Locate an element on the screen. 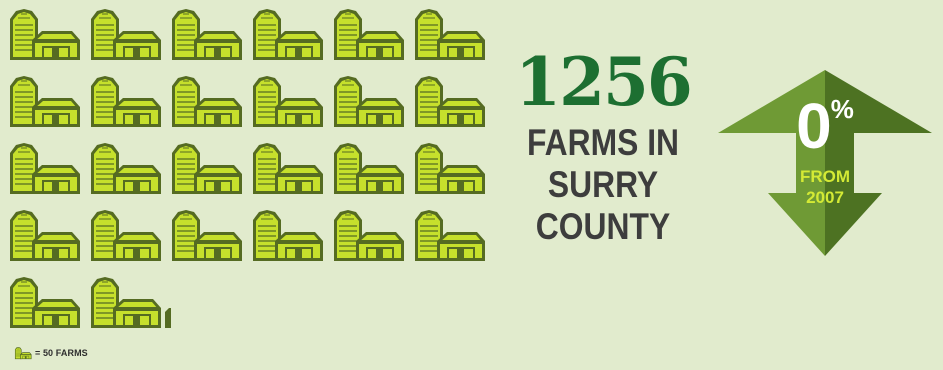  farm-count-caption: FARMS IN SURRY COUNTY is located at coordinates (603, 184).